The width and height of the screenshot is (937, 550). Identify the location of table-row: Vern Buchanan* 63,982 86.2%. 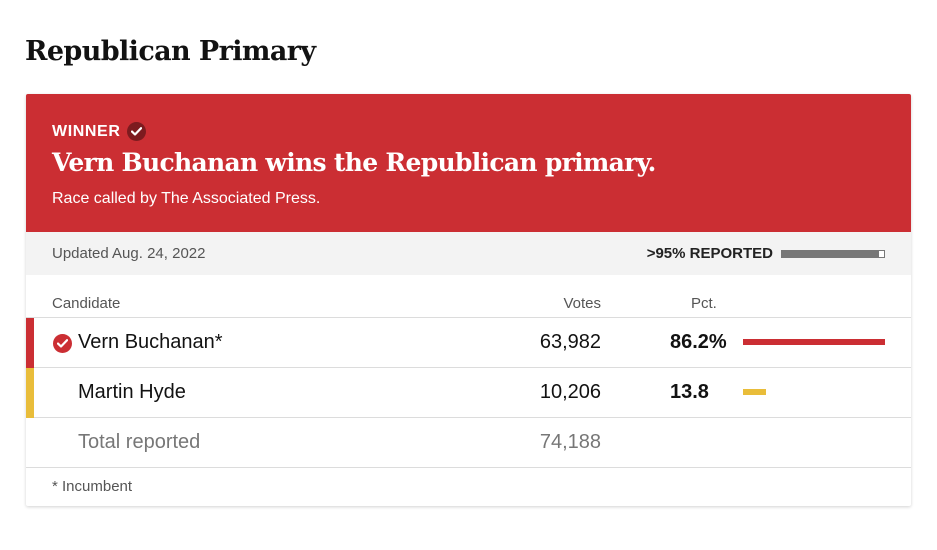
(468, 343).